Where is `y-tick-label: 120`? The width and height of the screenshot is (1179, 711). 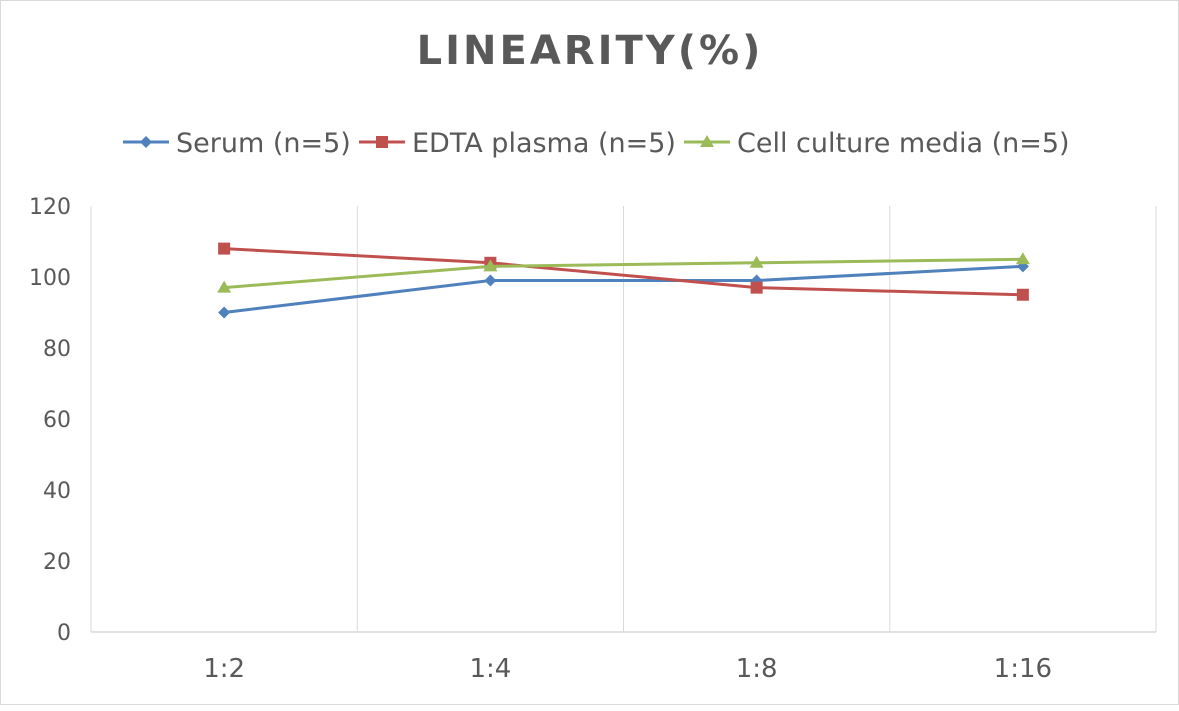 y-tick-label: 120 is located at coordinates (50, 207).